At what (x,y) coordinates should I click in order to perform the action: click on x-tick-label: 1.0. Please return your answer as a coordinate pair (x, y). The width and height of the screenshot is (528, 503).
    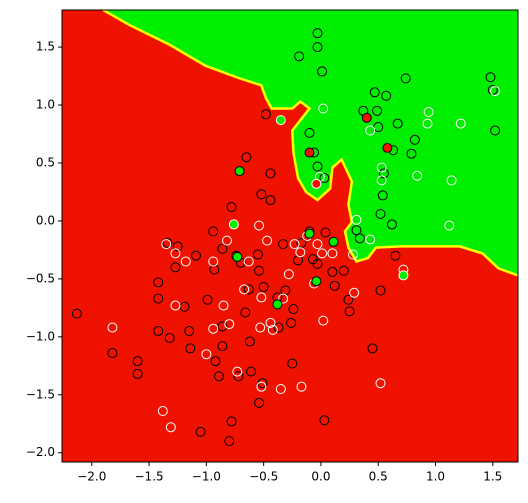
    Looking at the image, I should click on (435, 477).